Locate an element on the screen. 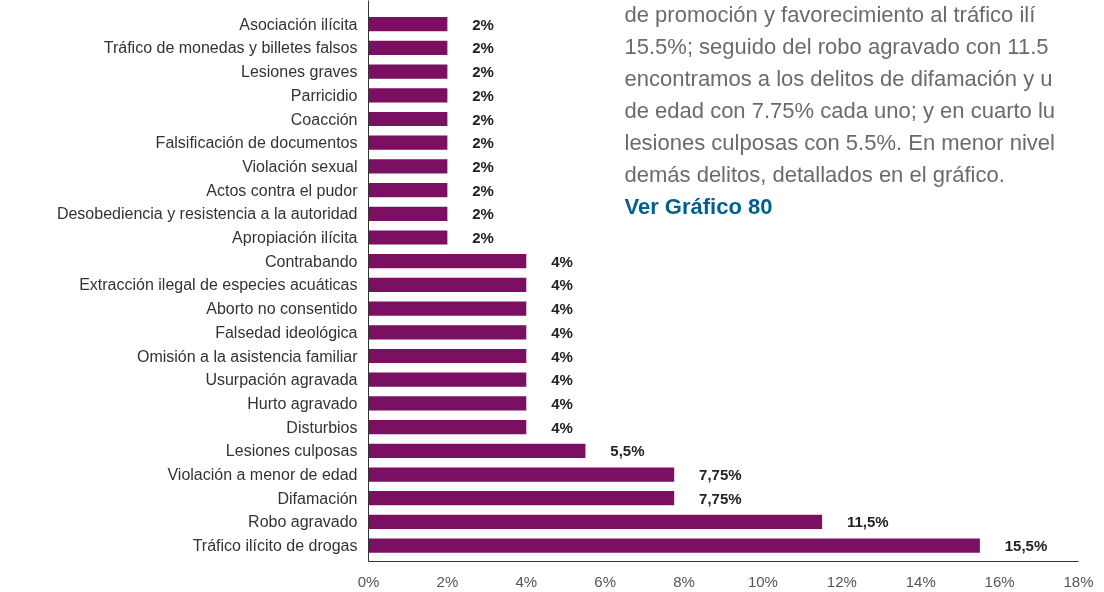 The image size is (1104, 592). x-tick-label: 0% is located at coordinates (368, 581).